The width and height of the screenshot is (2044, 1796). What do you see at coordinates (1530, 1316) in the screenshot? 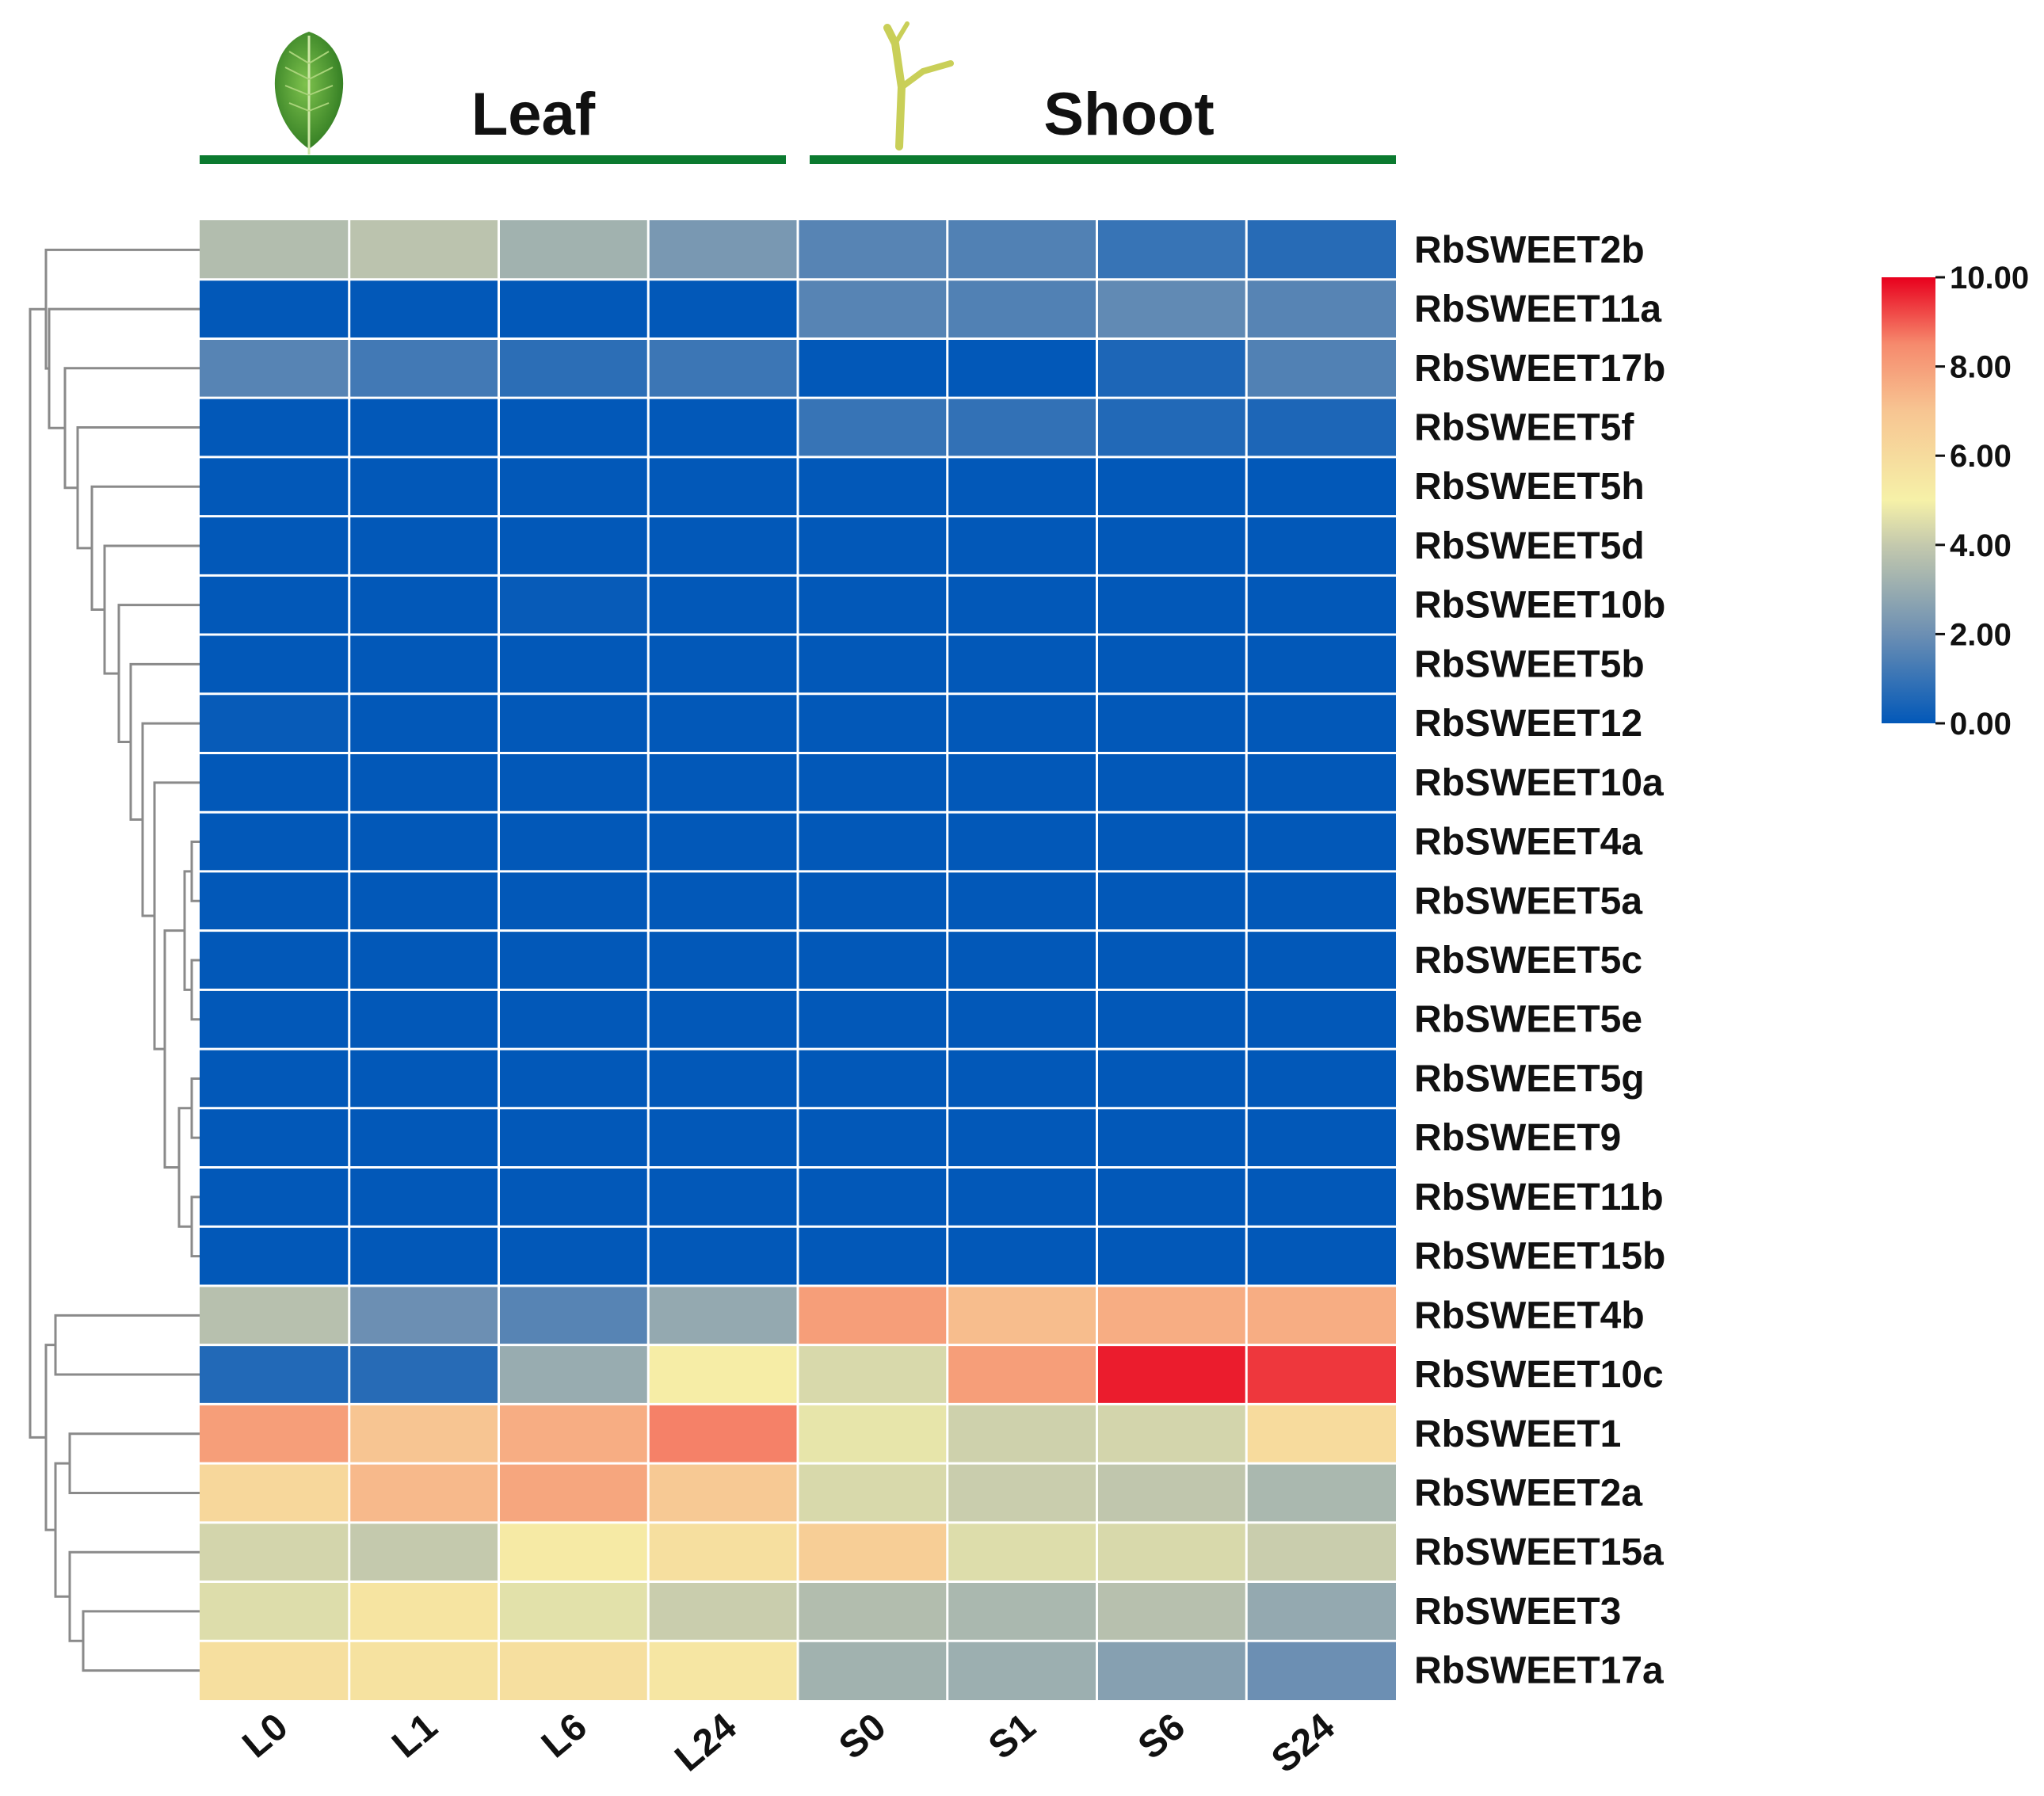
I see `row-label: RbSWEET4b` at bounding box center [1530, 1316].